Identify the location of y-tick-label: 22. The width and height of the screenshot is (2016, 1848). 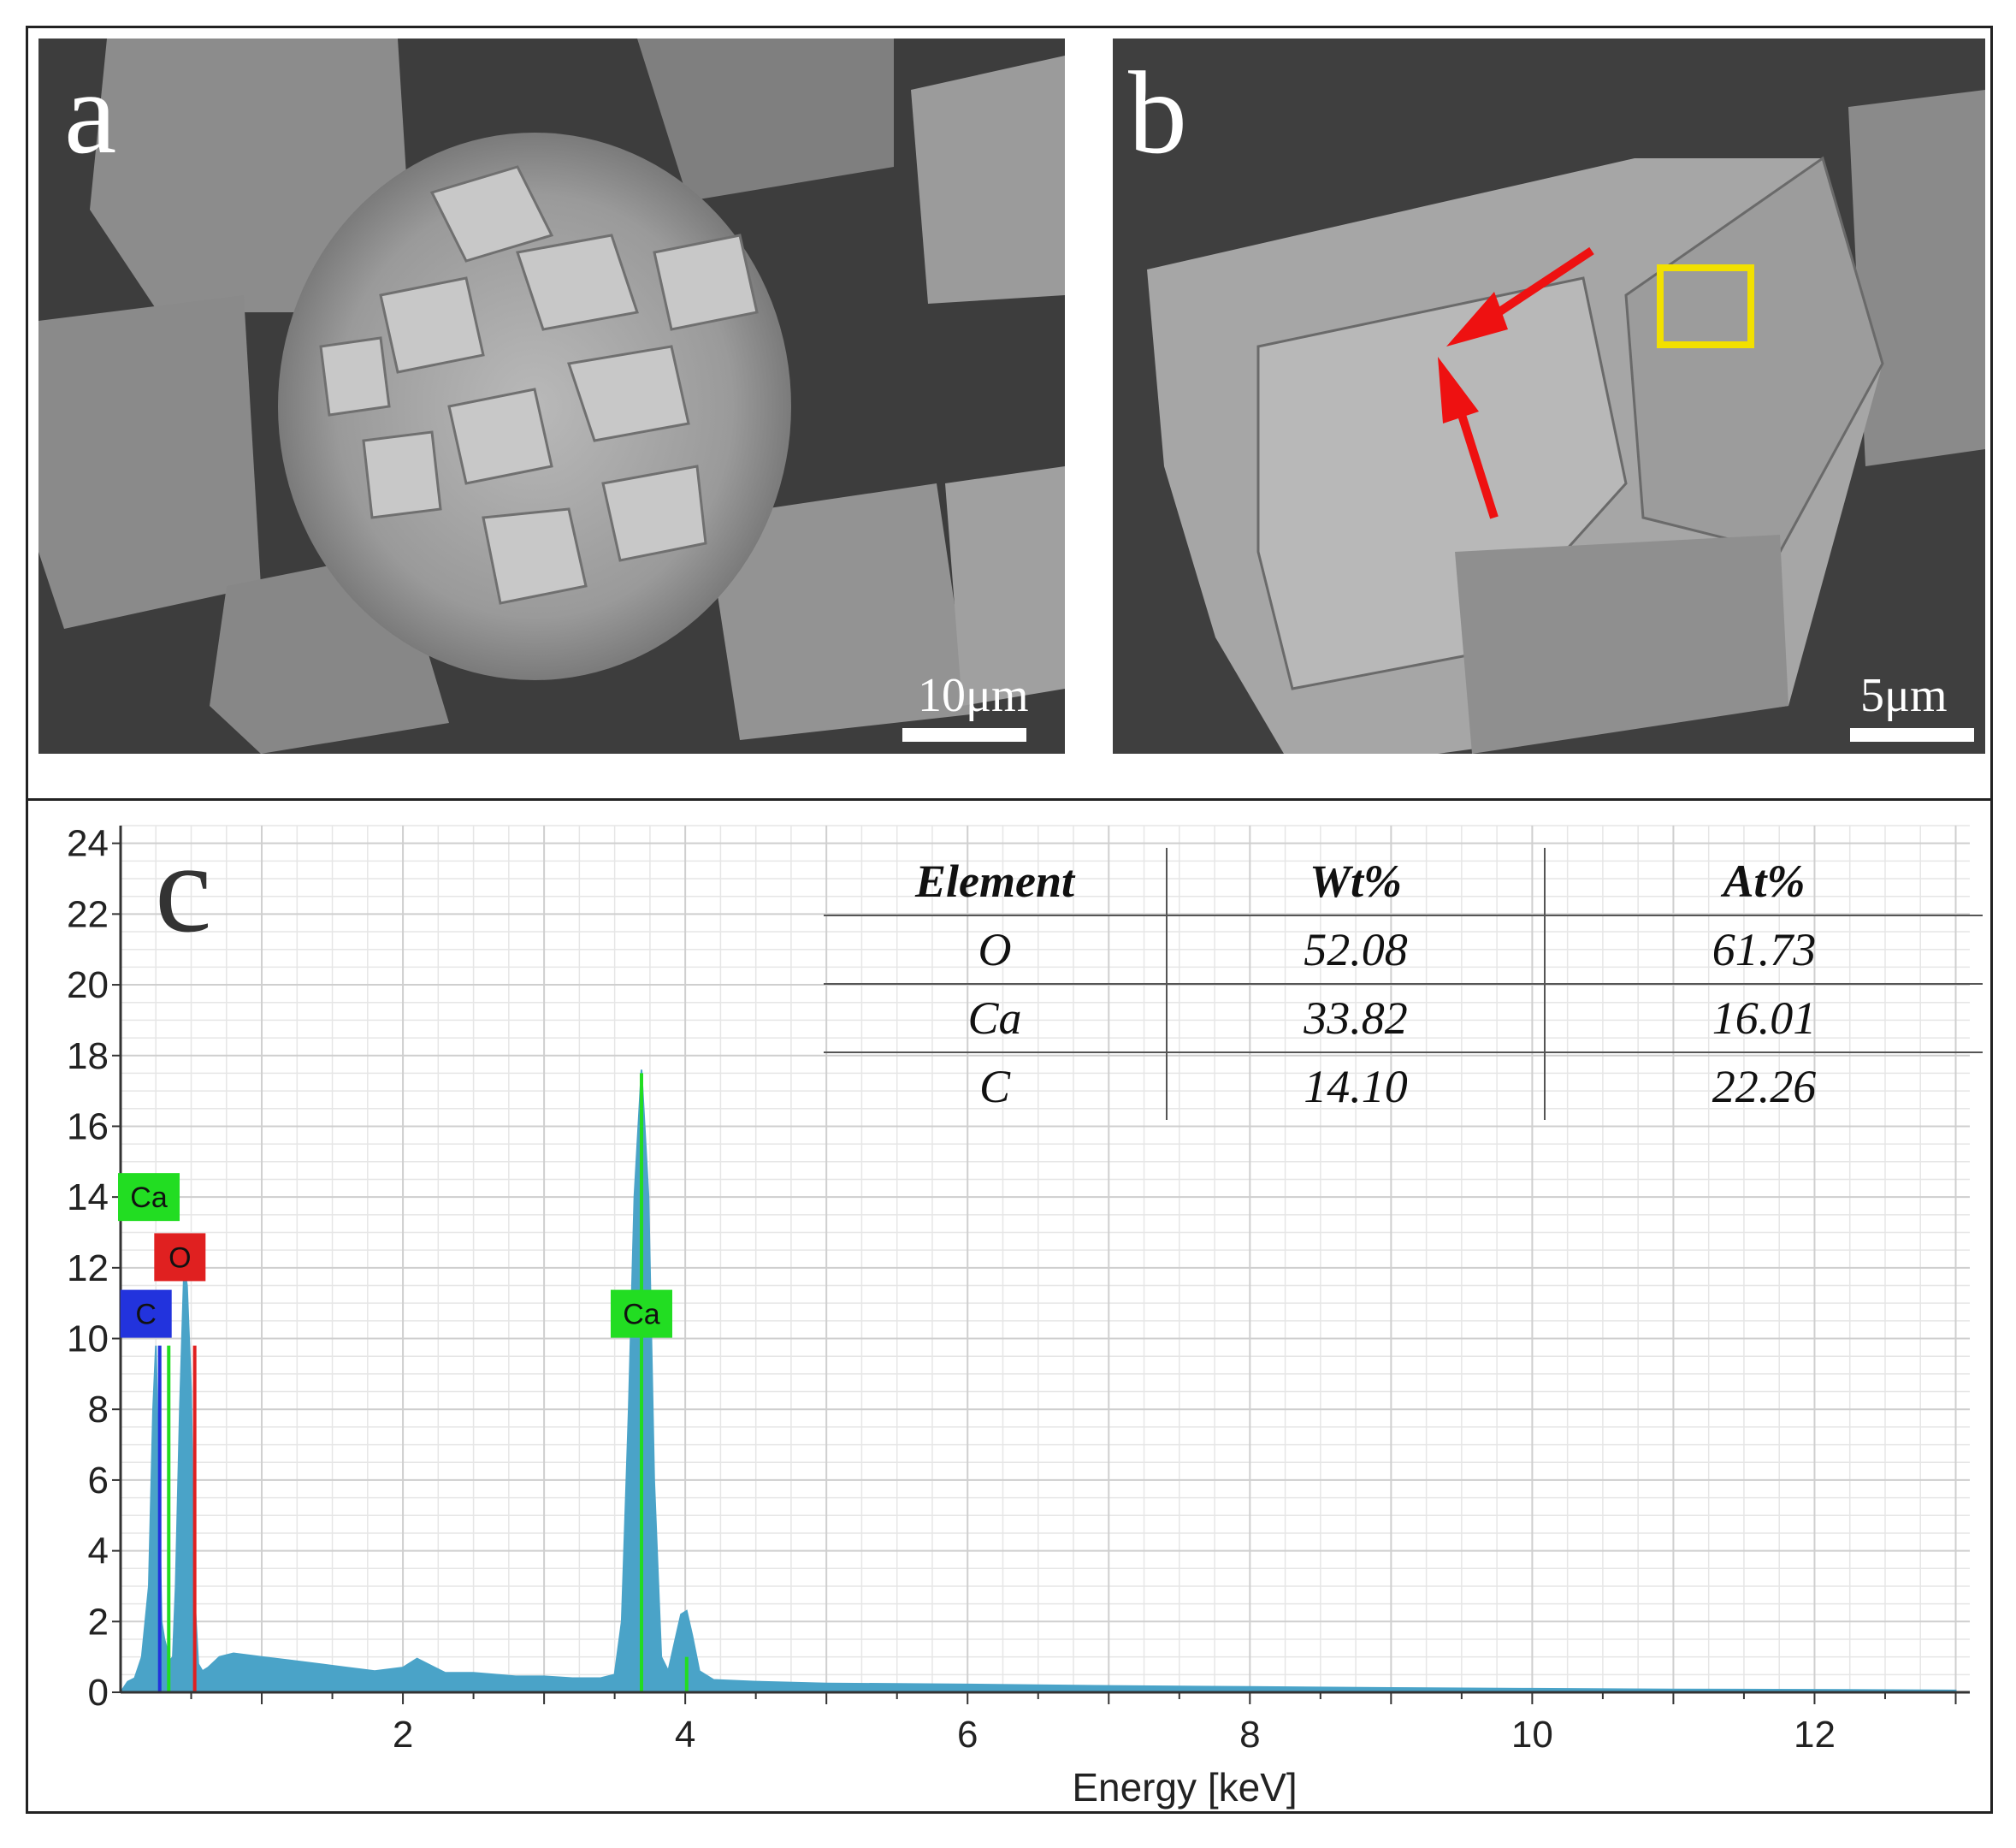
(88, 914).